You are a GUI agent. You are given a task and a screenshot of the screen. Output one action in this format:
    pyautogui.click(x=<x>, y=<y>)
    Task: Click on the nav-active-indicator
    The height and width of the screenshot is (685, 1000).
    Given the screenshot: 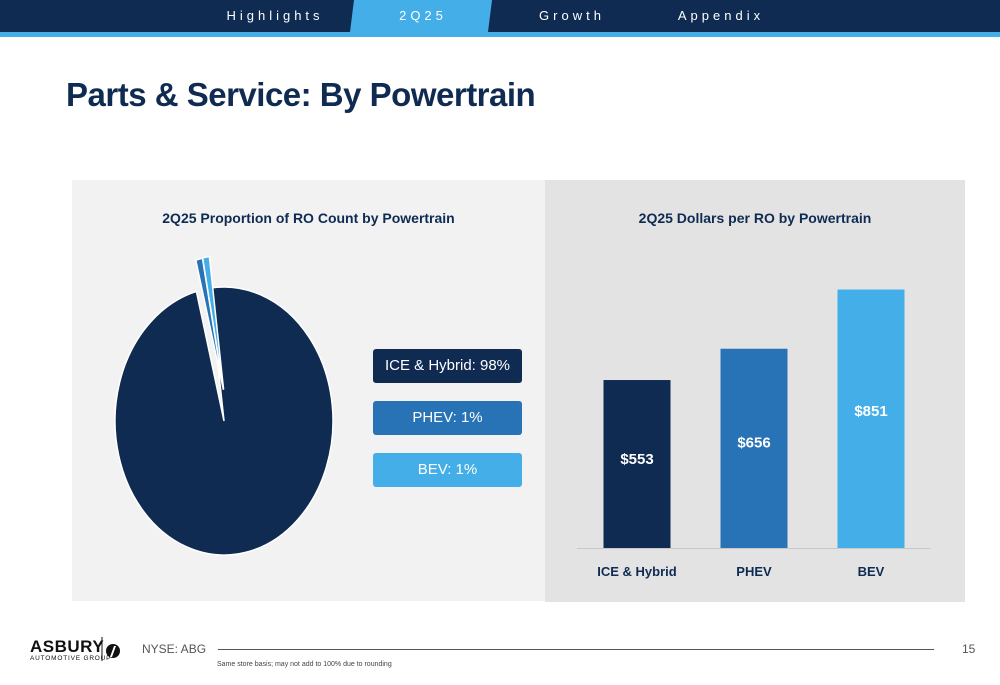 What is the action you would take?
    pyautogui.click(x=421, y=16)
    